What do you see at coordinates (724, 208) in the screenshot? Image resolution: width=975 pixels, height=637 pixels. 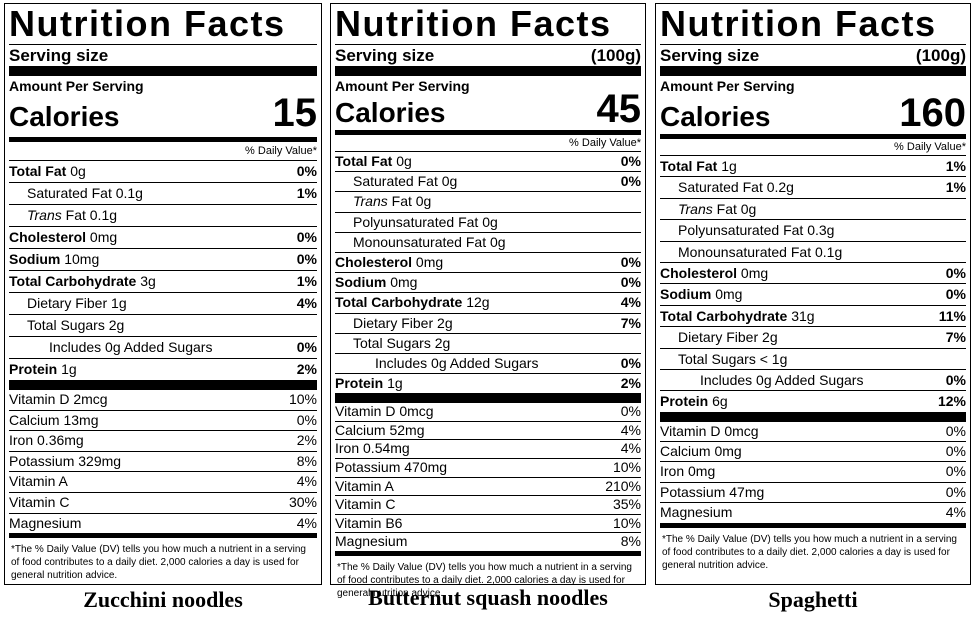 I see `nutrient-label-suffix: Fat` at bounding box center [724, 208].